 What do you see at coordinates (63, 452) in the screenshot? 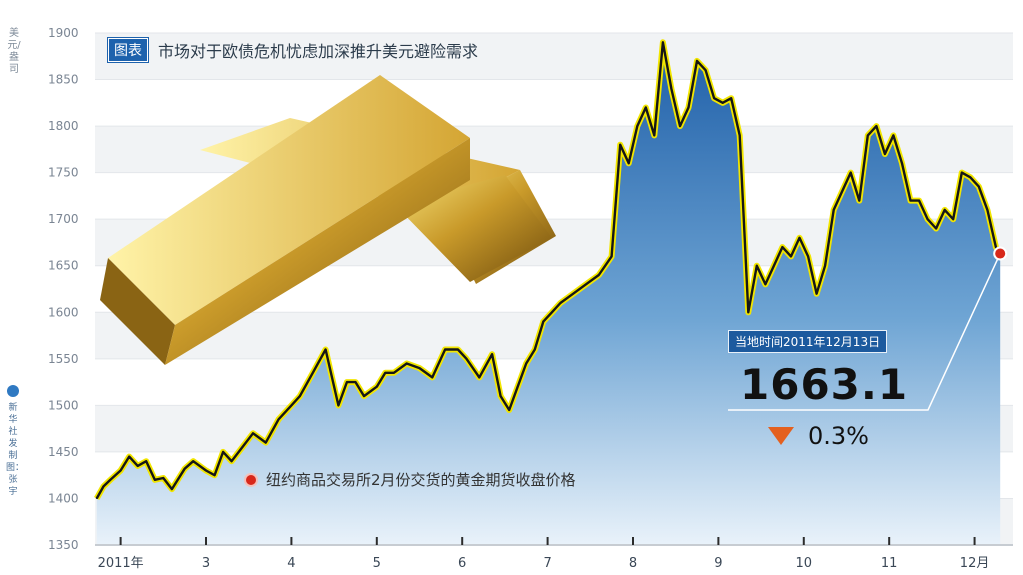
I see `y-tick-label: 1450` at bounding box center [63, 452].